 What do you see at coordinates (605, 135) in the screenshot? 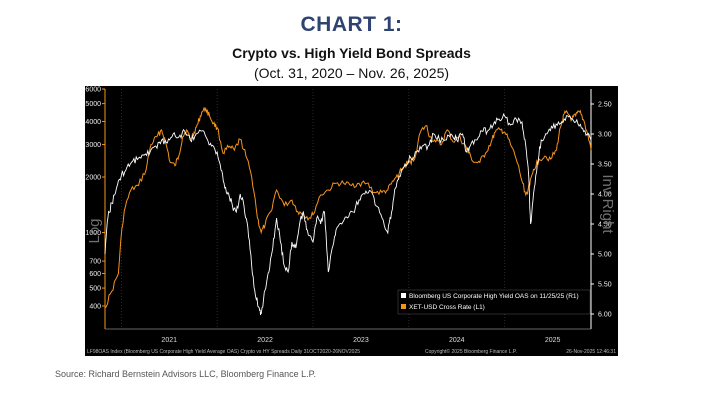
I see `right-tick-label: 3.00` at bounding box center [605, 135].